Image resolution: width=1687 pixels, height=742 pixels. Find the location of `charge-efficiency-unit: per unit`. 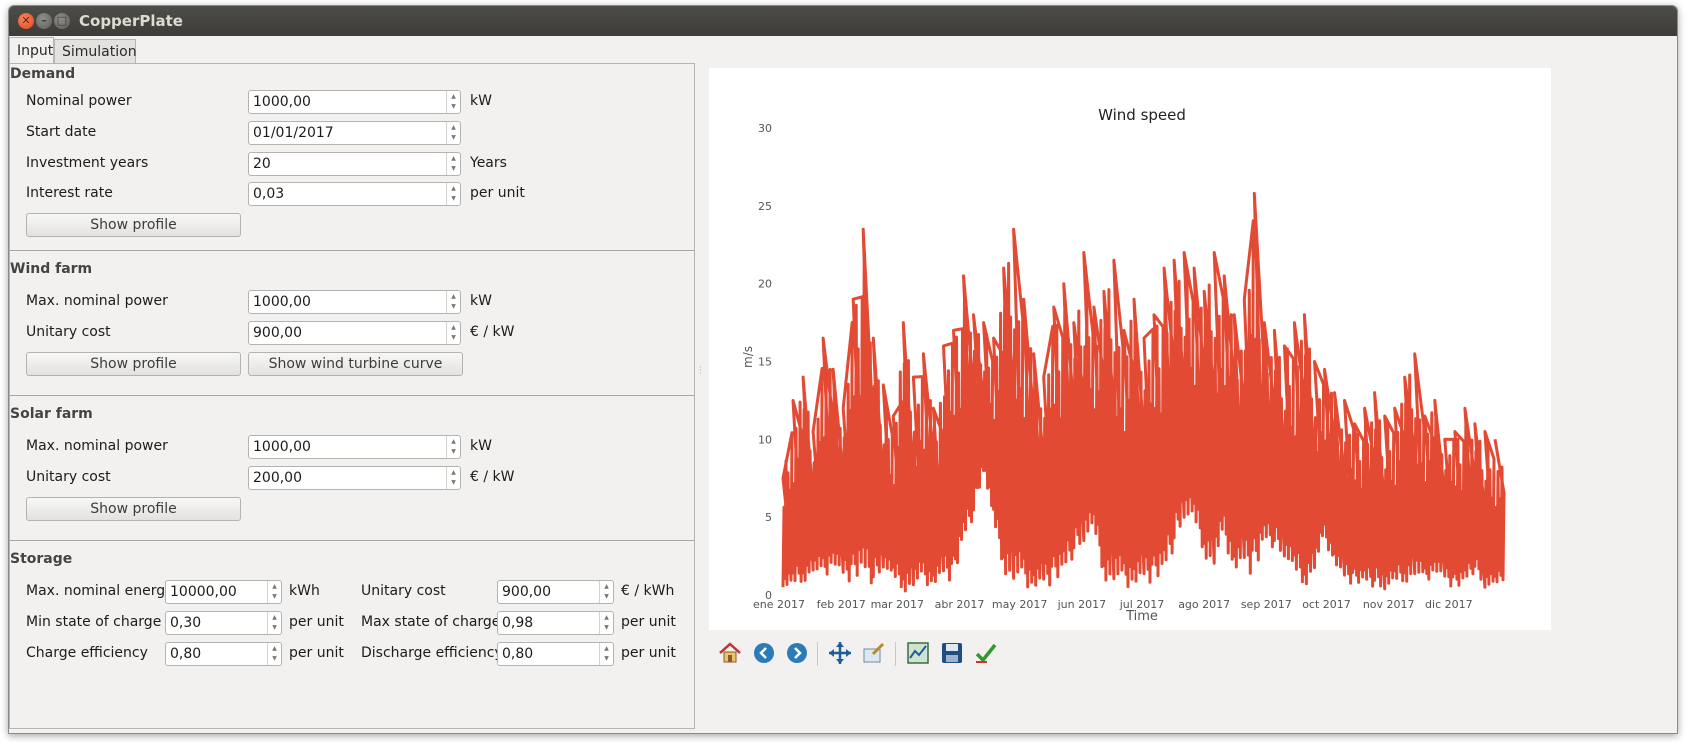

charge-efficiency-unit: per unit is located at coordinates (316, 653).